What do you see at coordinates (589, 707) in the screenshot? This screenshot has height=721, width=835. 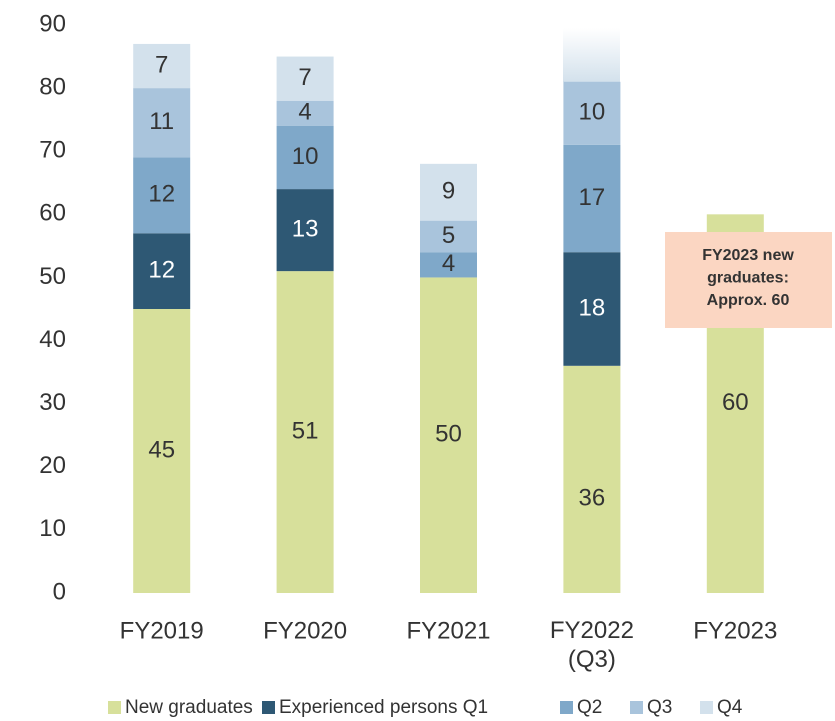 I see `legend-label: Q2` at bounding box center [589, 707].